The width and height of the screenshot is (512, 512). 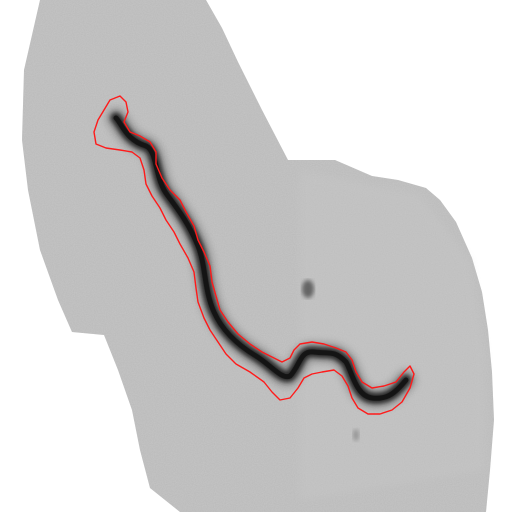 What do you see at coordinates (356, 435) in the screenshot?
I see `faint-spot` at bounding box center [356, 435].